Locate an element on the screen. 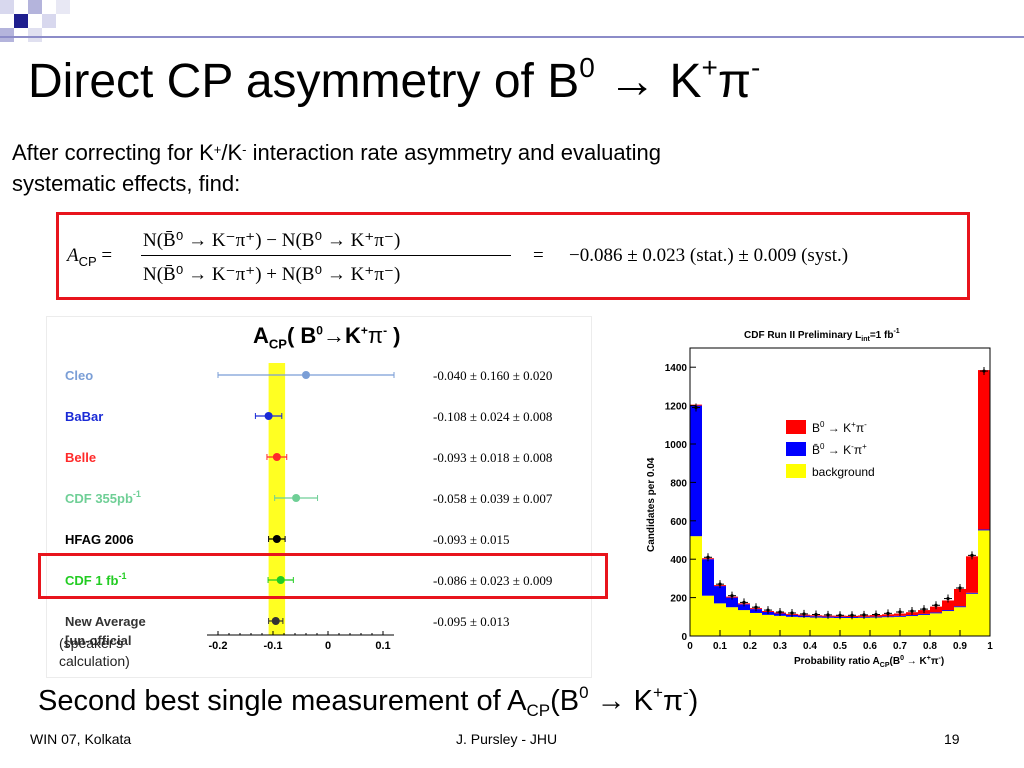 This screenshot has height=768, width=1024. measurement-value: -0.086 ± 0.023 ± 0.009 is located at coordinates (492, 580).